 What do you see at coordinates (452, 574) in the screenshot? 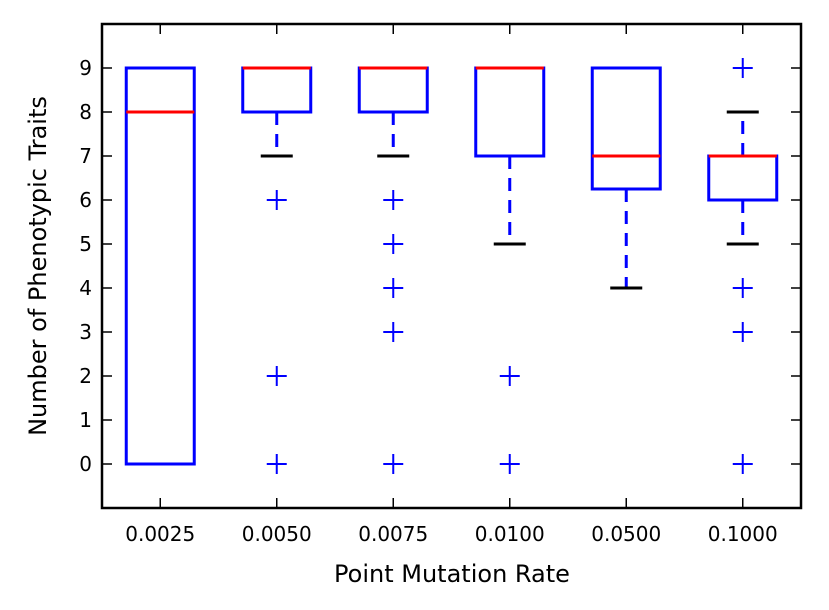
I see `x-axis-label: Point Mutation Rate` at bounding box center [452, 574].